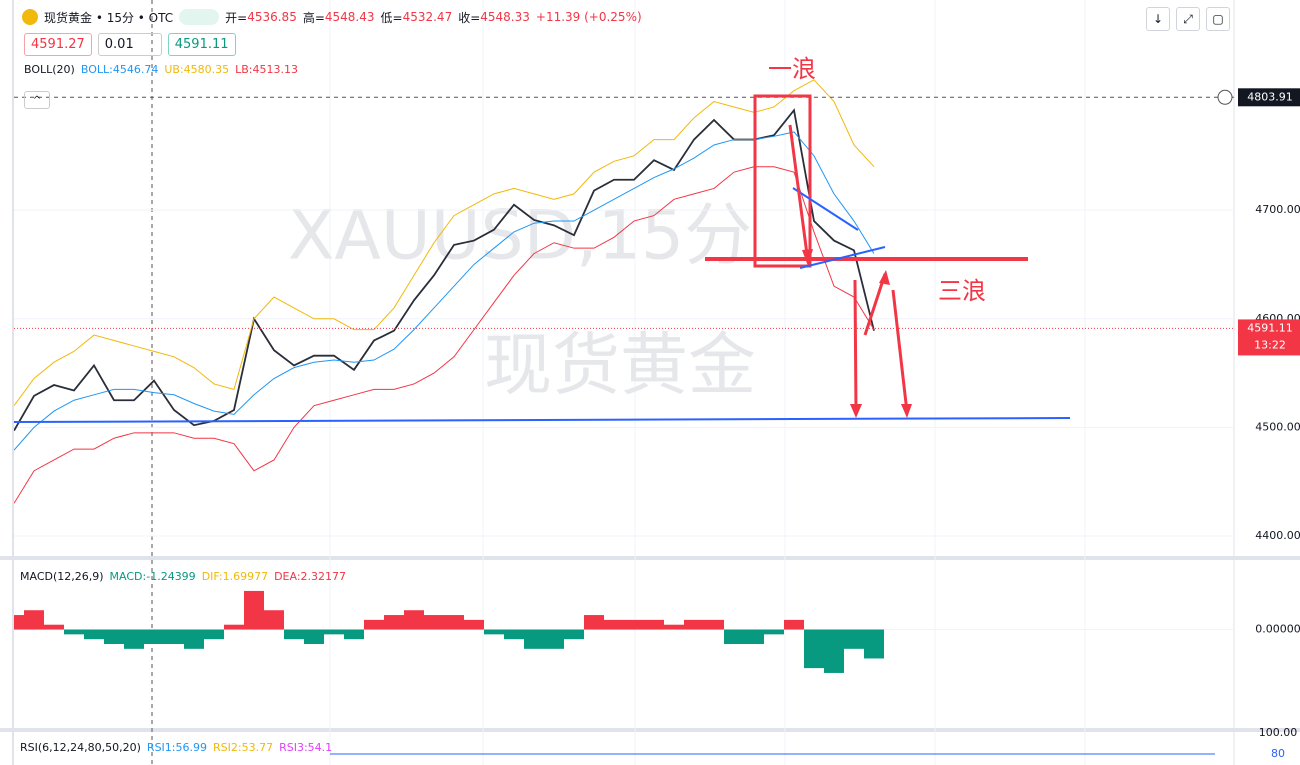  Describe the element at coordinates (313, 17) in the screenshot. I see `ohlc-label: 高=` at that location.